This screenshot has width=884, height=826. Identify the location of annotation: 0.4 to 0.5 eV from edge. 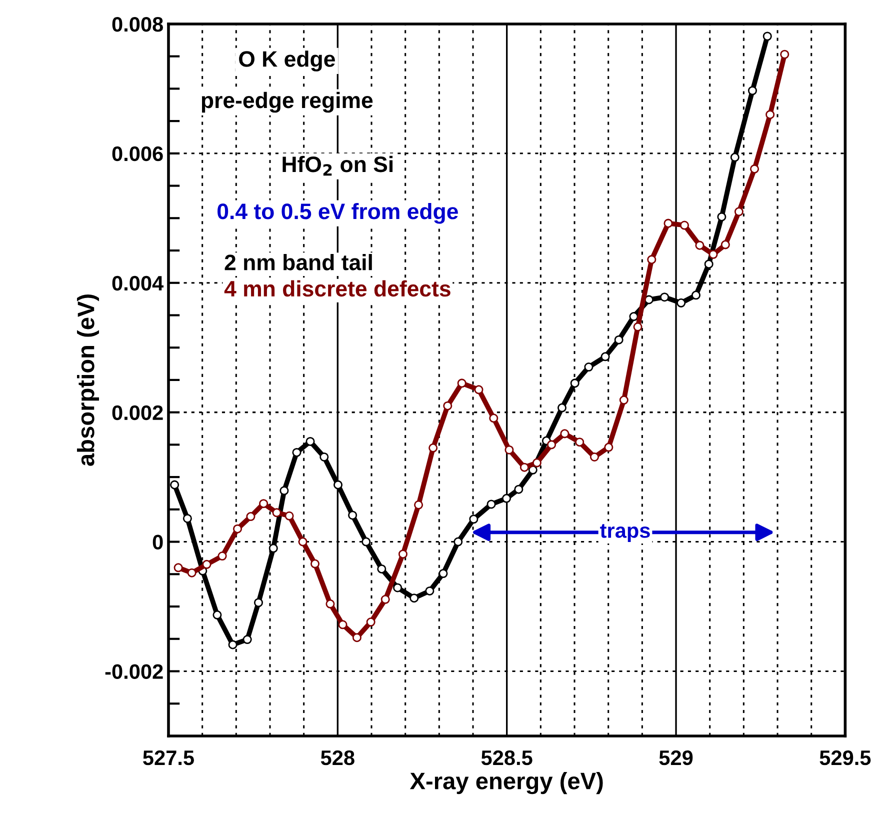
(338, 213).